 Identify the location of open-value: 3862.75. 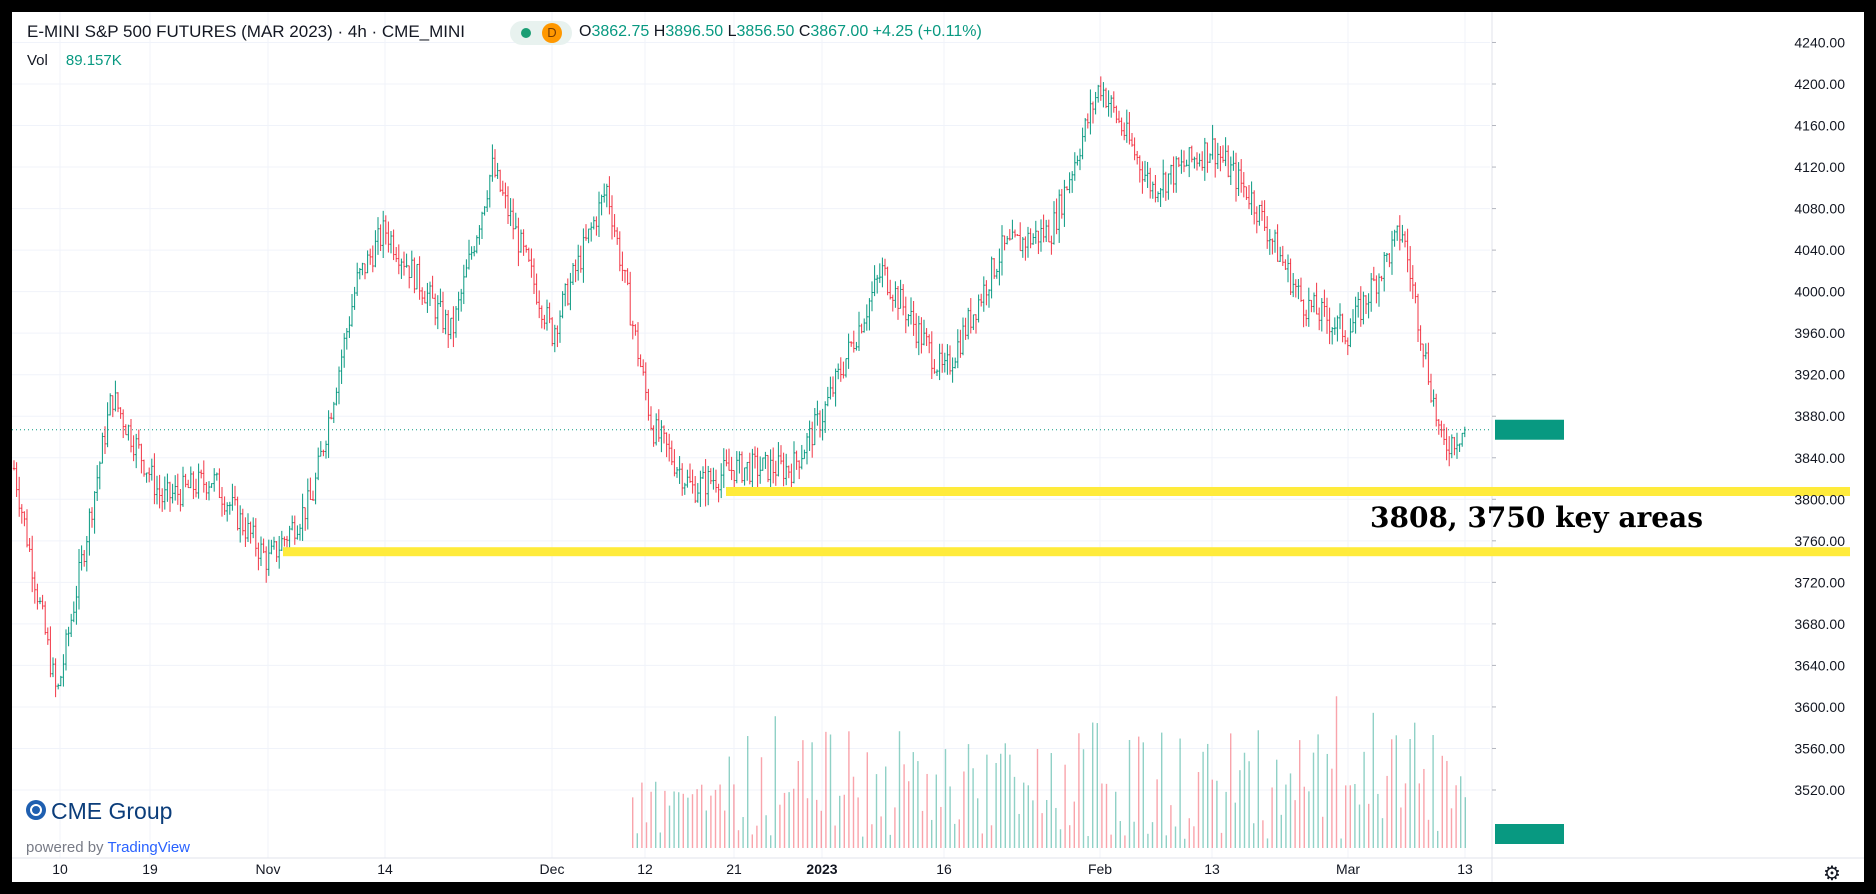
(620, 31).